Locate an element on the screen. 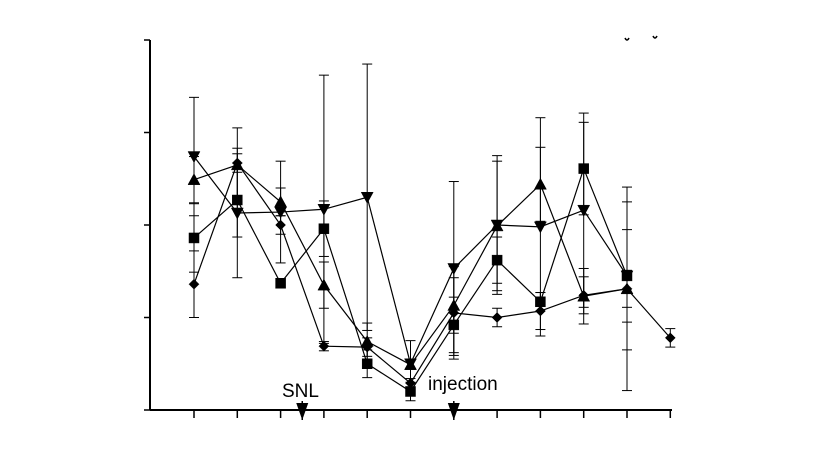 The image size is (820, 461). snl-annotation-label: SNL is located at coordinates (300, 391).